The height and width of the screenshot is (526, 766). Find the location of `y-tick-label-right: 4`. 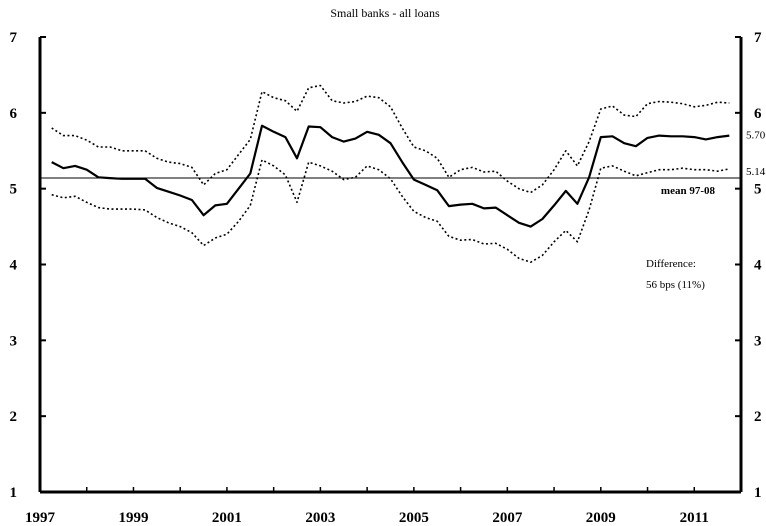

y-tick-label-right: 4 is located at coordinates (758, 266).